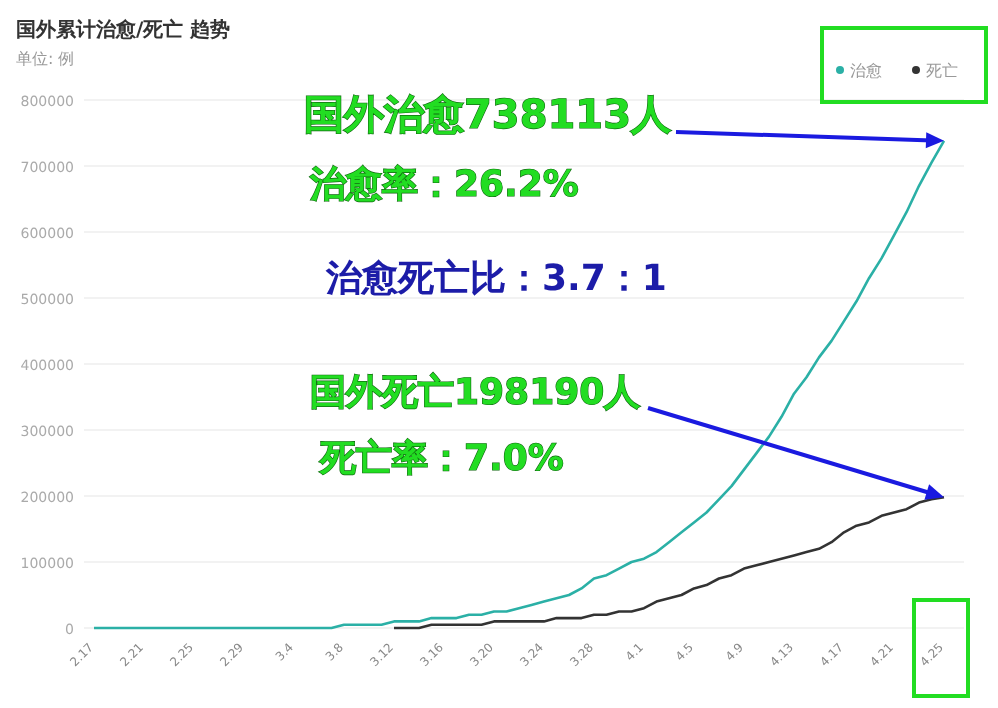 This screenshot has width=998, height=708. What do you see at coordinates (866, 71) in the screenshot?
I see `legend-label: 治愈` at bounding box center [866, 71].